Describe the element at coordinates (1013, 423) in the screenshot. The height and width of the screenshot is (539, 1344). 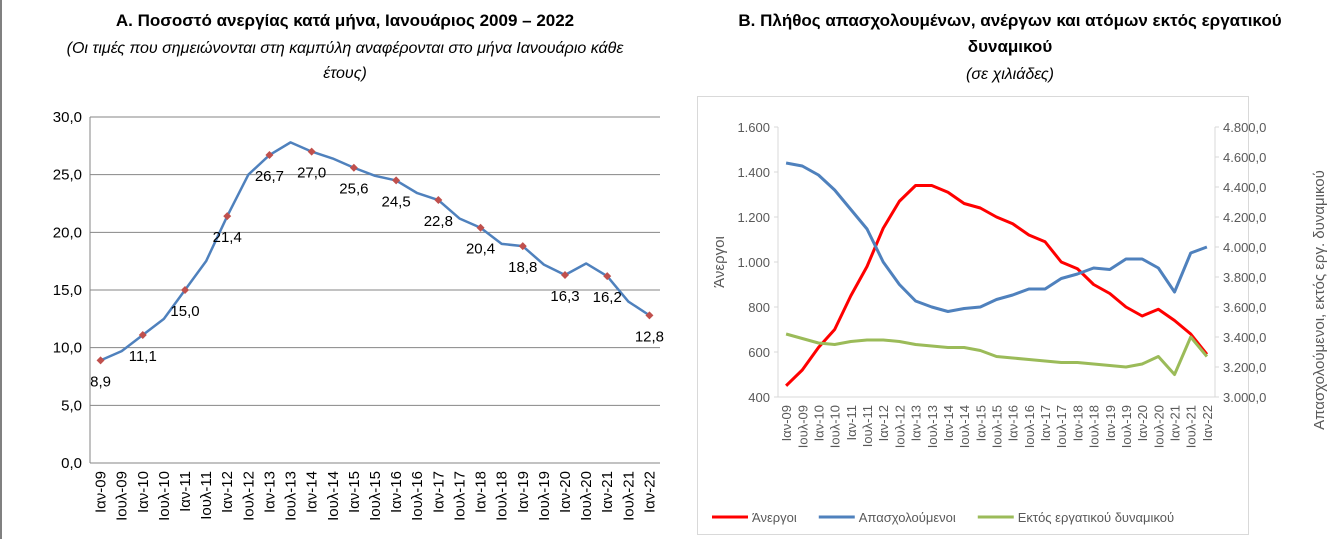
I see `x-tick-label: Ιαν-16` at that location.